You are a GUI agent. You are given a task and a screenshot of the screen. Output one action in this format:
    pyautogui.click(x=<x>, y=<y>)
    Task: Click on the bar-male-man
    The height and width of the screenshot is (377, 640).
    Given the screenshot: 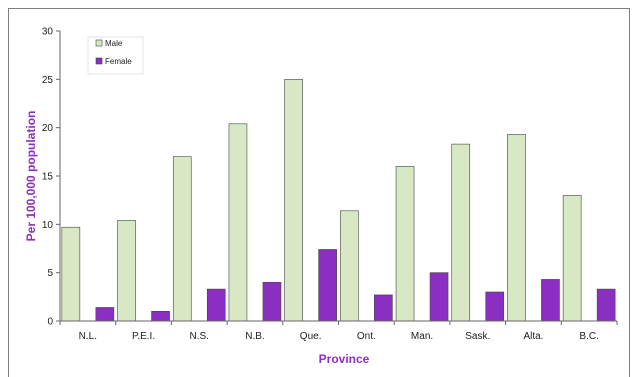 What is the action you would take?
    pyautogui.click(x=405, y=244)
    